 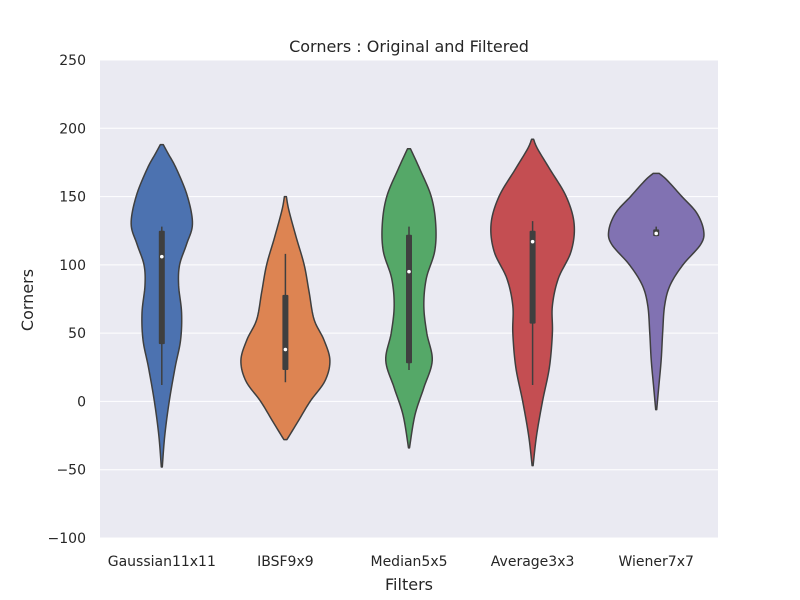 What do you see at coordinates (285, 562) in the screenshot?
I see `x-tick-label: IBSF9x9` at bounding box center [285, 562].